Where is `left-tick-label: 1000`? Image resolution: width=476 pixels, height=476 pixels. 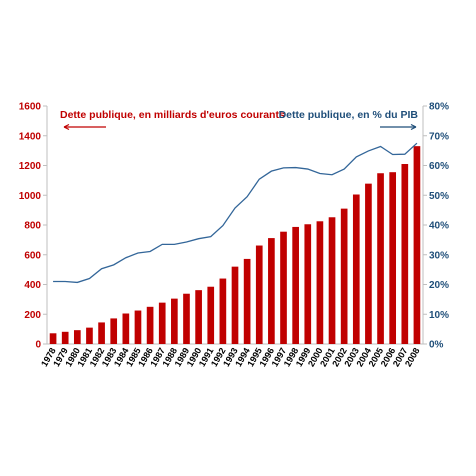 left-tick-label: 1000 is located at coordinates (30, 196).